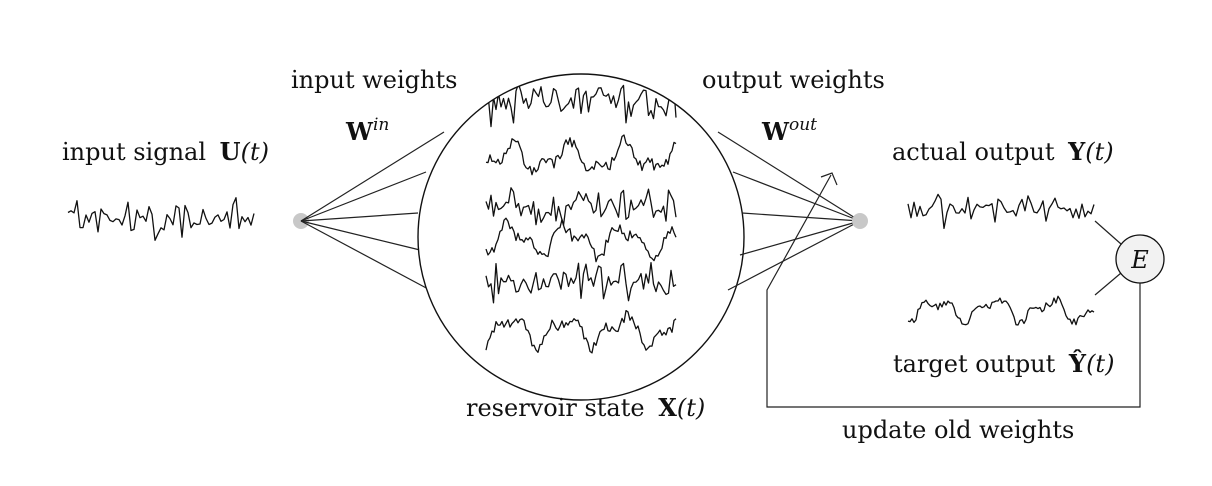 This screenshot has height=486, width=1212. I want to click on target-output-label: target output Ŷ(t), so click(1003, 363).